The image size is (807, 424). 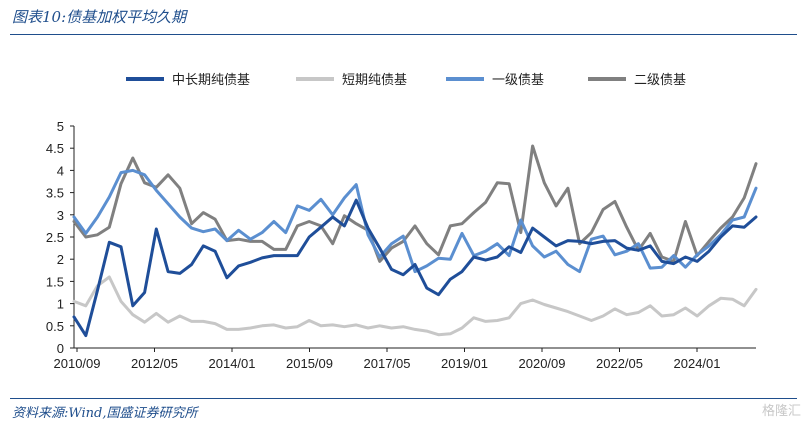 I want to click on y-tick-label: 0.5, so click(x=55, y=326).